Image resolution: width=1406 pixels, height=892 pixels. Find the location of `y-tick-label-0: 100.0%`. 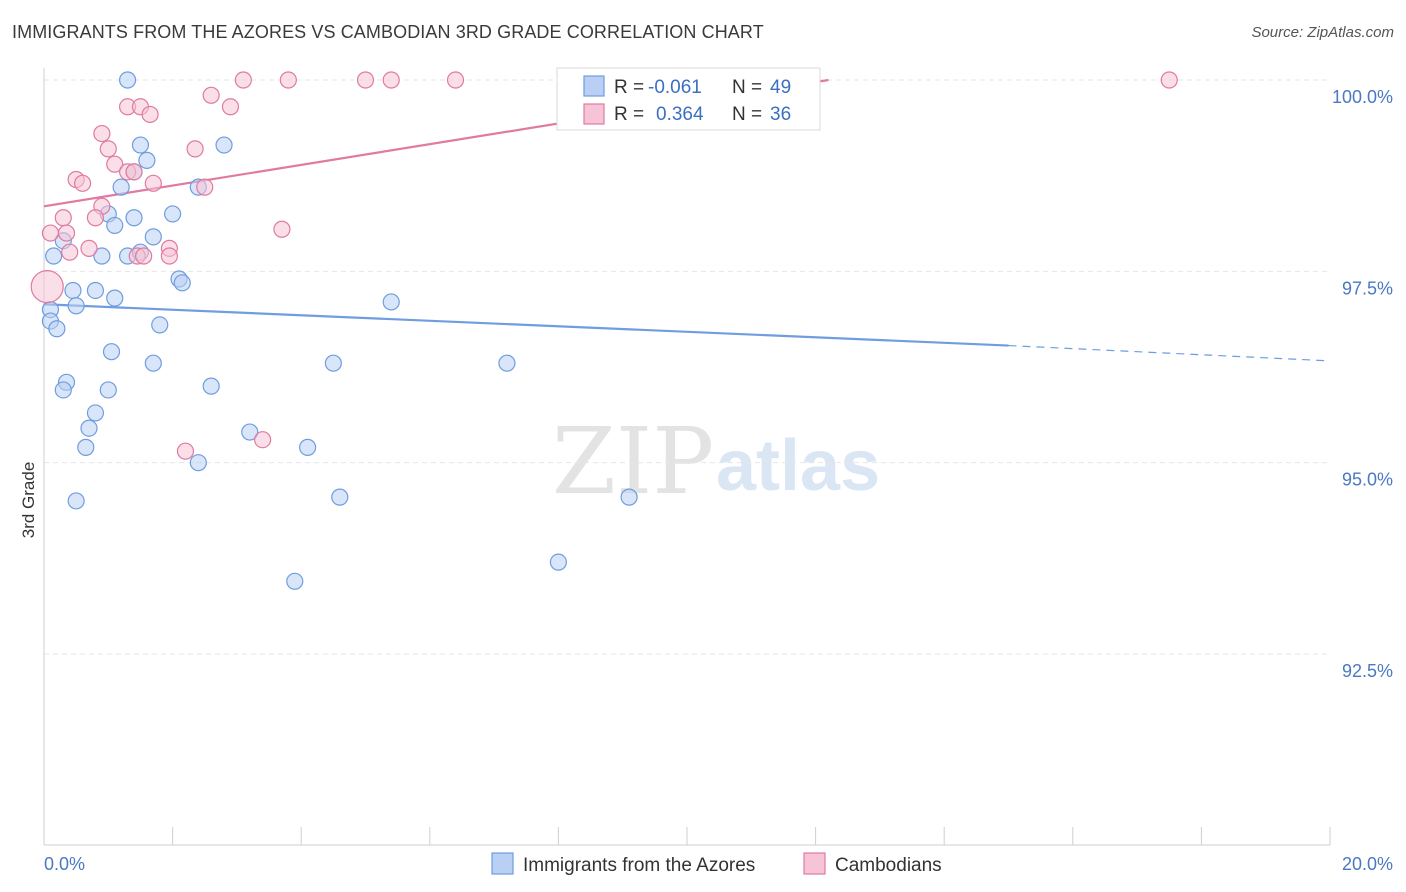

y-tick-label-0: 100.0% is located at coordinates (1362, 97).